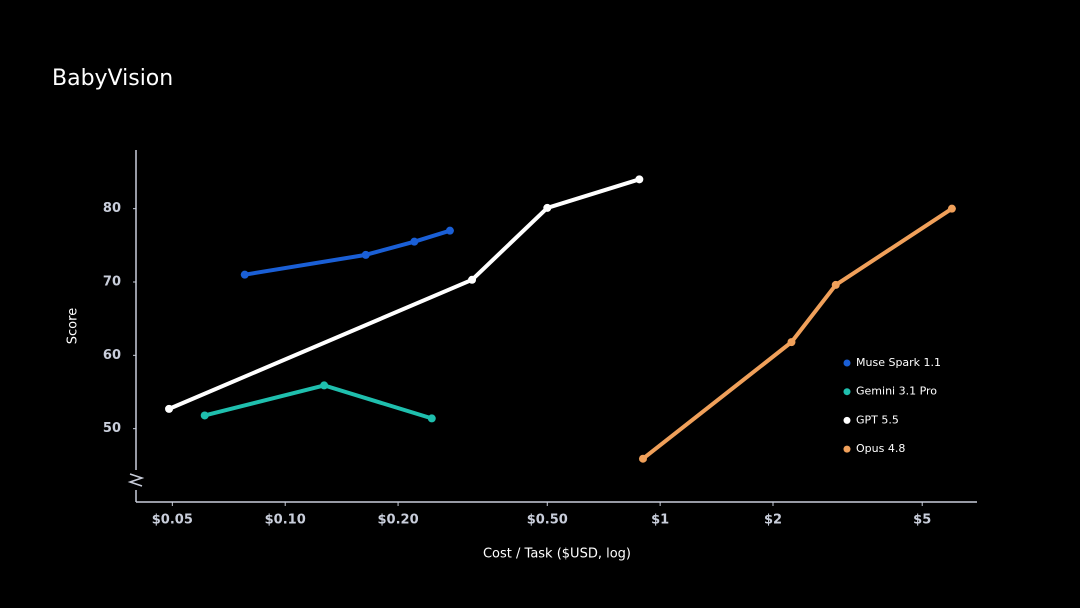  I want to click on legend-label: Muse Spark 1.1, so click(898, 362).